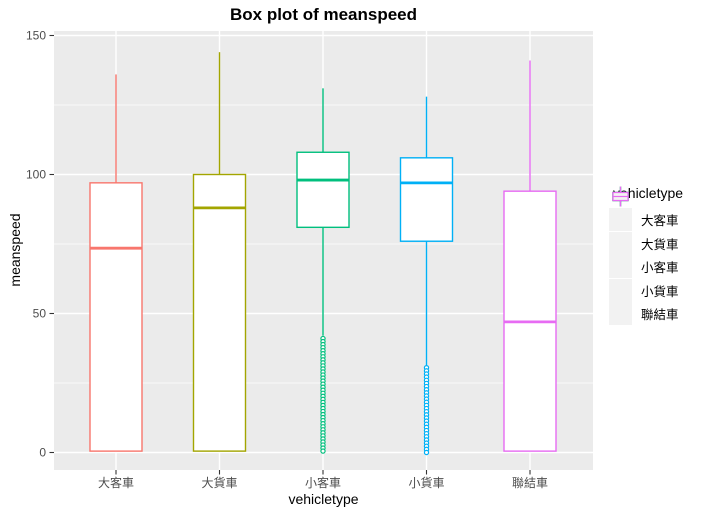 Image resolution: width=714 pixels, height=517 pixels. What do you see at coordinates (323, 499) in the screenshot?
I see `x-axis-title: vehicletype` at bounding box center [323, 499].